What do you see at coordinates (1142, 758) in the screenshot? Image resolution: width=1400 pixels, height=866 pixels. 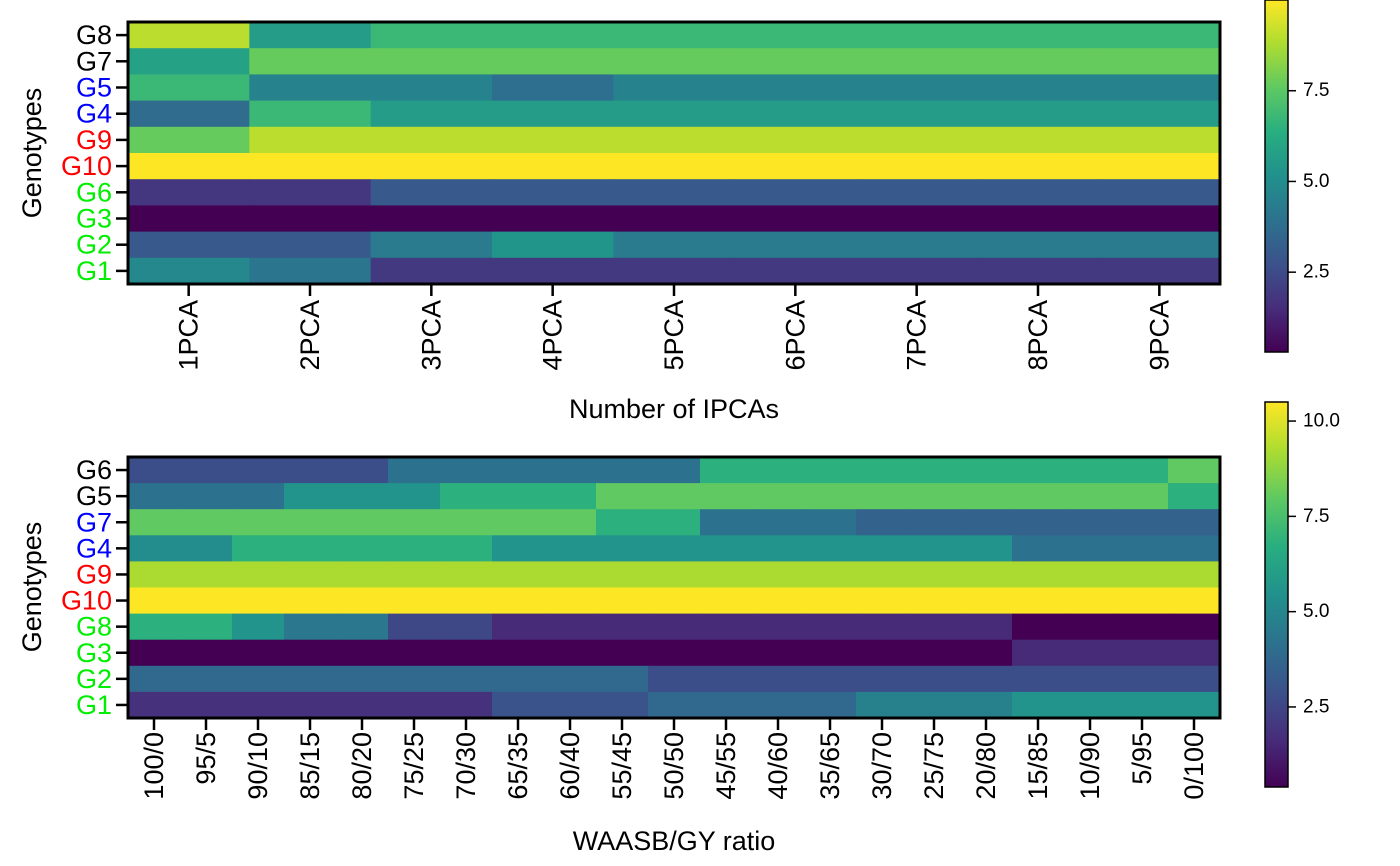 I see `x-tick-label: 5/95` at bounding box center [1142, 758].